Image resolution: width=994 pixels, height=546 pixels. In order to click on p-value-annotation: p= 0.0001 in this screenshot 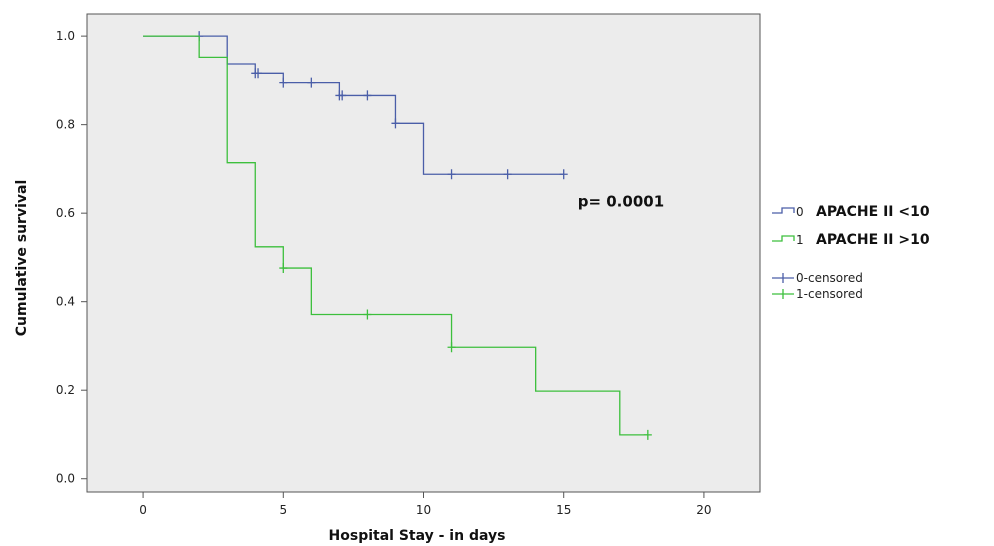, I will do `click(621, 202)`.